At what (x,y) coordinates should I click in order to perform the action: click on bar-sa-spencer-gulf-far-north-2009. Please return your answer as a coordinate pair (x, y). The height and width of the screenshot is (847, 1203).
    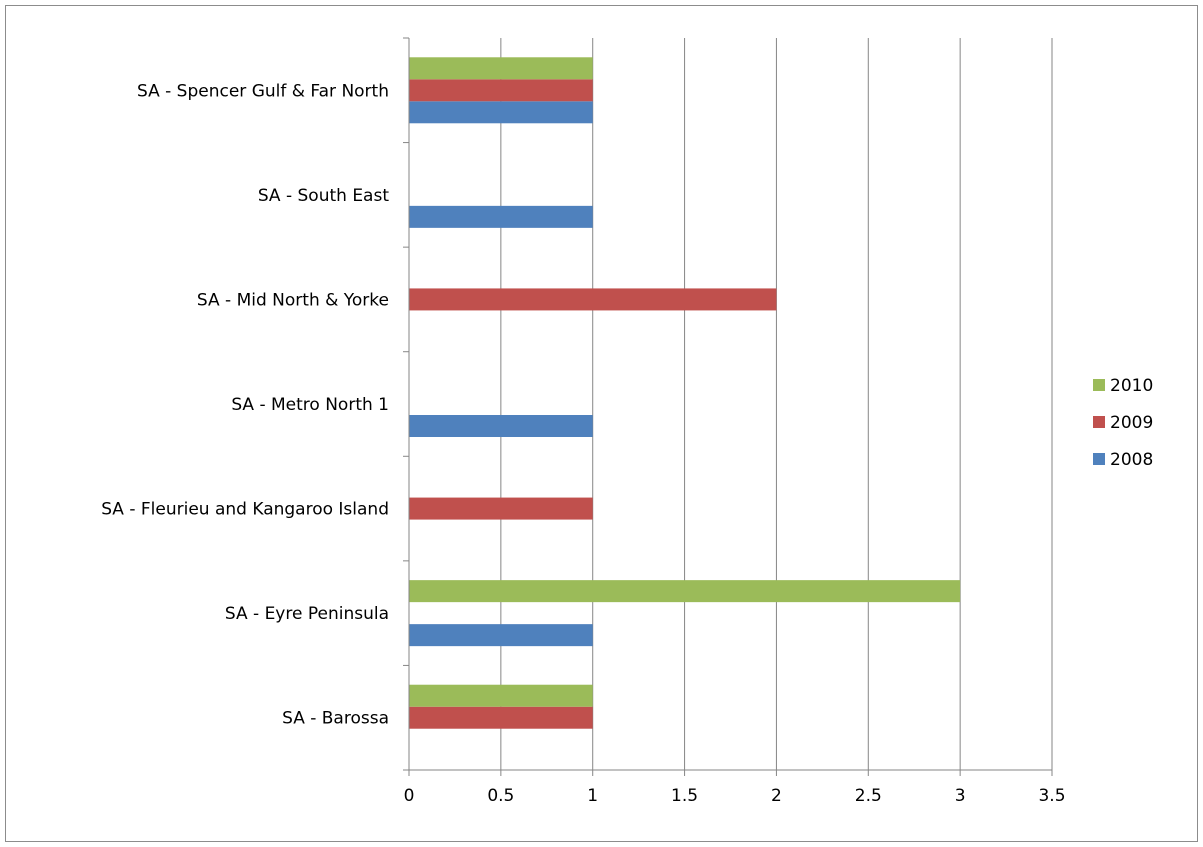
    Looking at the image, I should click on (501, 90).